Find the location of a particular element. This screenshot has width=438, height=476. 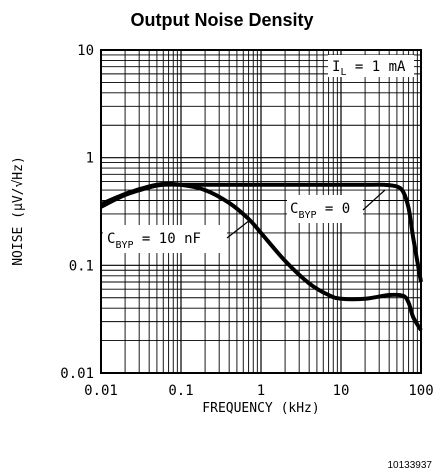

x-tick-label: 0.01 is located at coordinates (101, 391).